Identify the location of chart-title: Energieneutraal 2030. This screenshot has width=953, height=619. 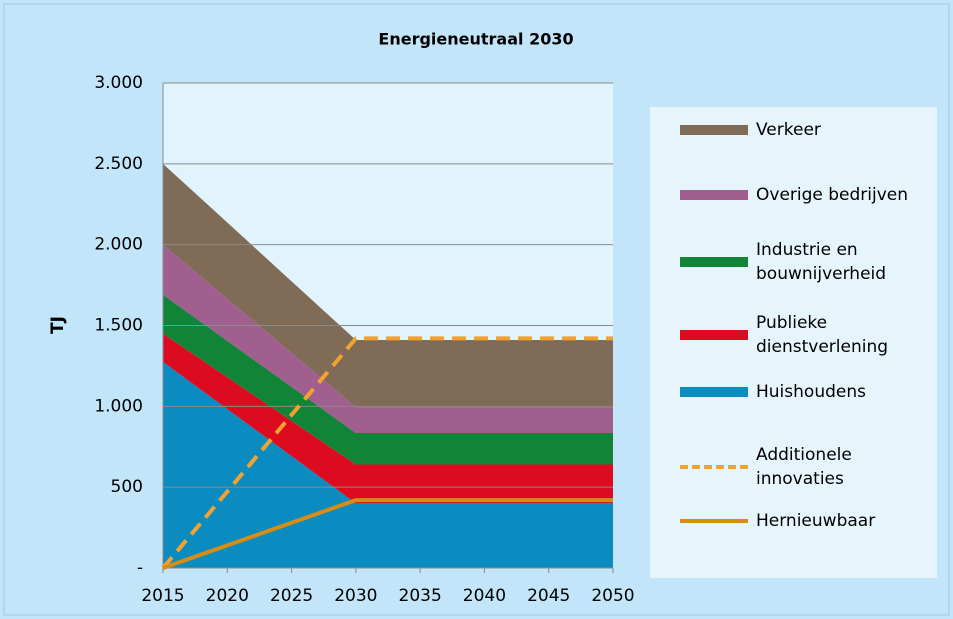
(475, 39).